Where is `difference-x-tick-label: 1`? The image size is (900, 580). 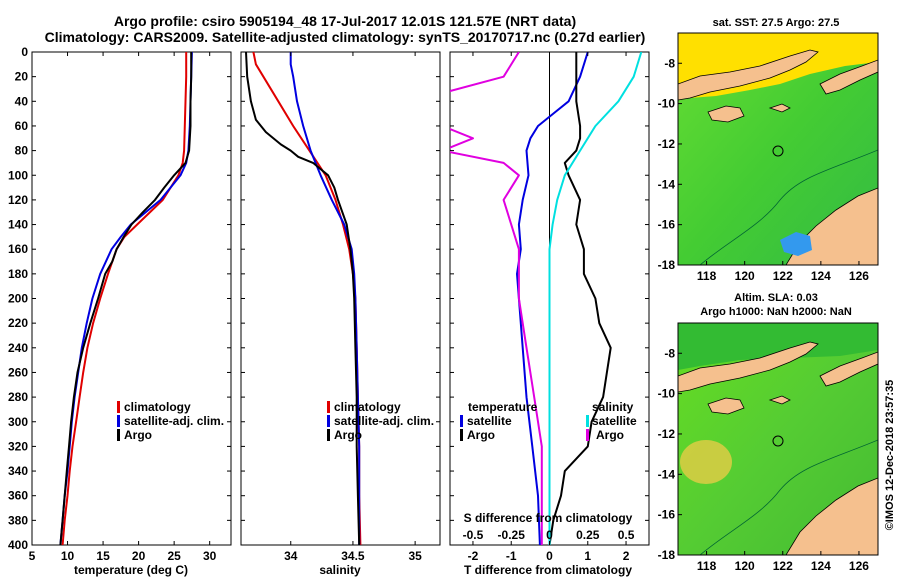 difference-x-tick-label: 1 is located at coordinates (587, 556).